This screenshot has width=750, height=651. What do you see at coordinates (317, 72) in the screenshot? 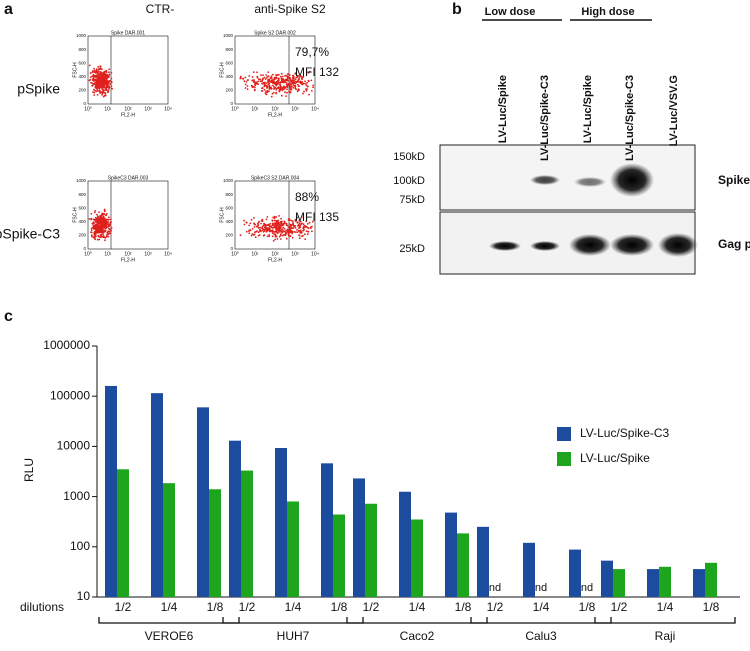
I see `gate-mfi: MFI 132` at bounding box center [317, 72].